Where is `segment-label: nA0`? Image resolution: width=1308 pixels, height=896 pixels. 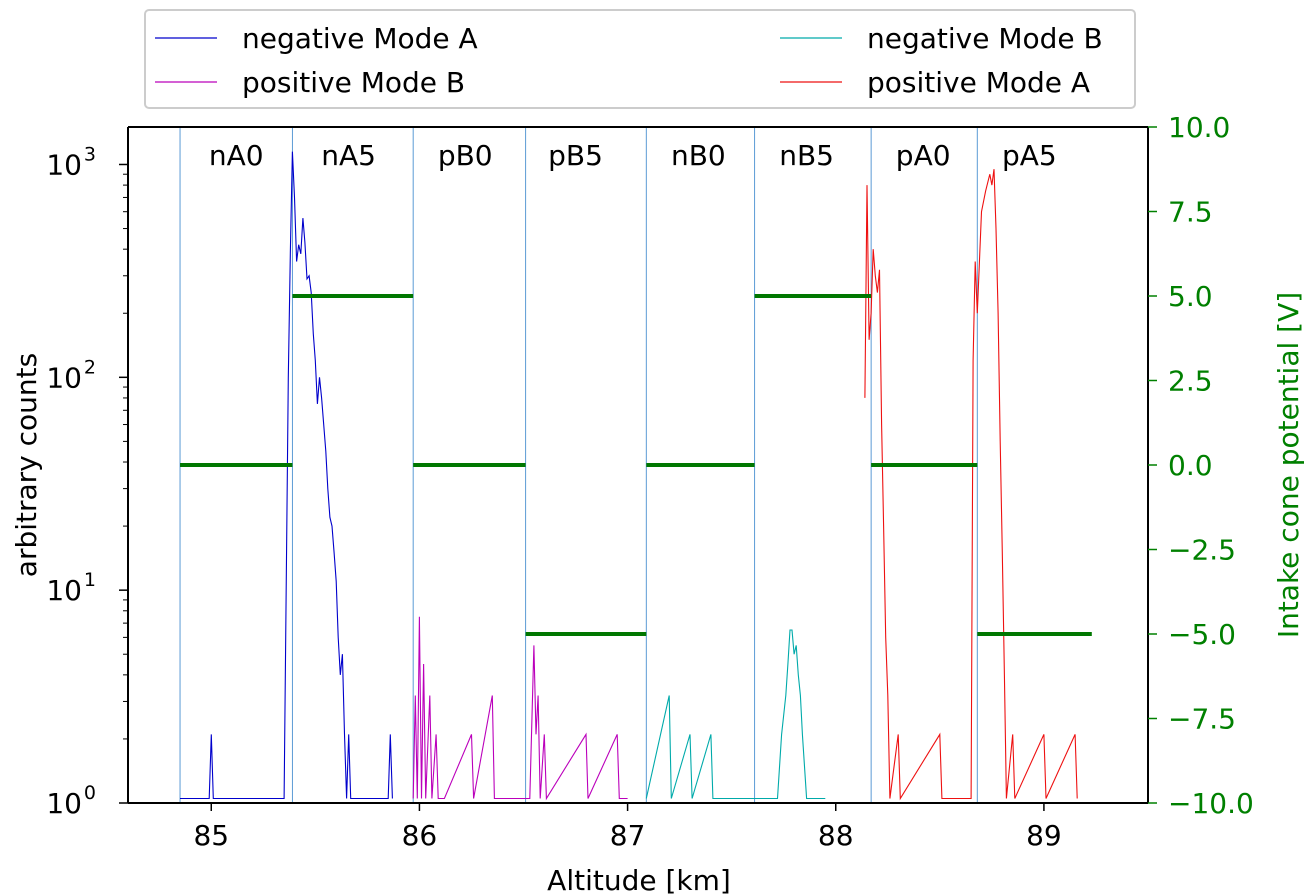 segment-label: nA0 is located at coordinates (236, 155).